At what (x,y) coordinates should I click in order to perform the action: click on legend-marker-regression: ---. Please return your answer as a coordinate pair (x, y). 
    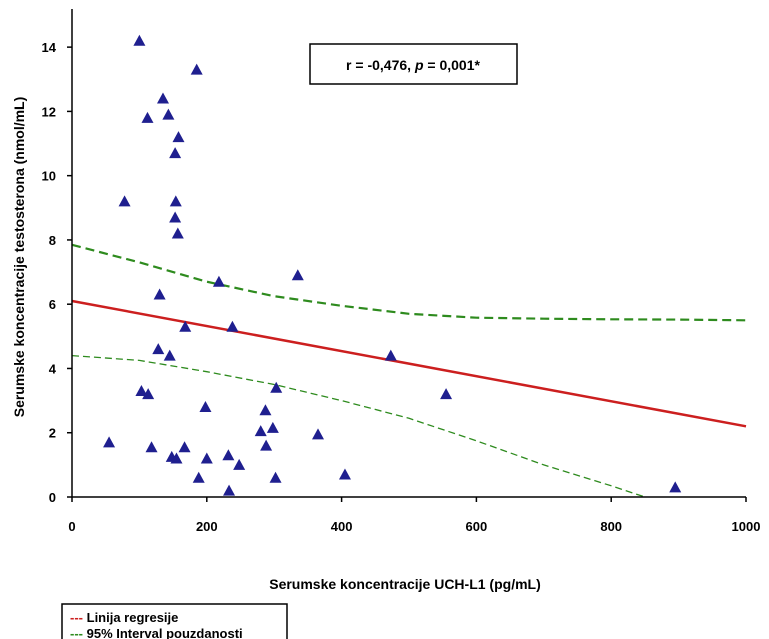
    Looking at the image, I should click on (76, 617).